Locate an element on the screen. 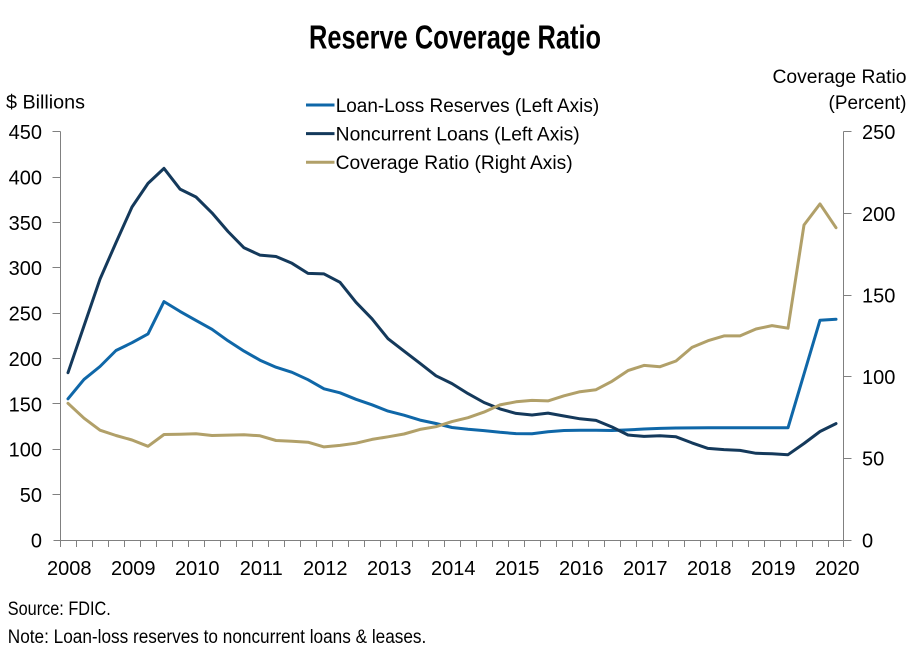 Image resolution: width=909 pixels, height=659 pixels. svg-text: 2015 is located at coordinates (517, 569).